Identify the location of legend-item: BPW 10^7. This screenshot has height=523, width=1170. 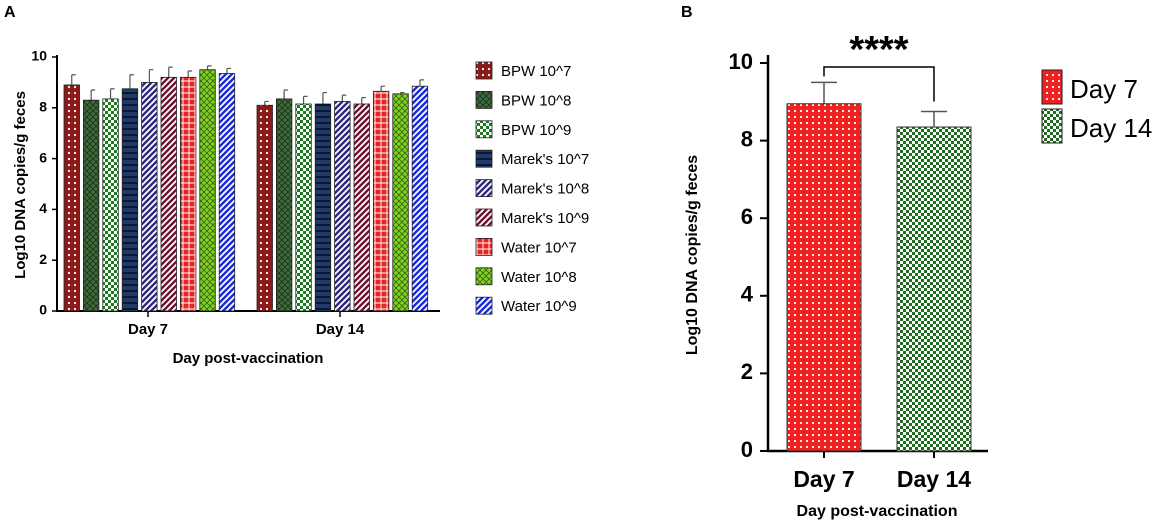
(523, 70).